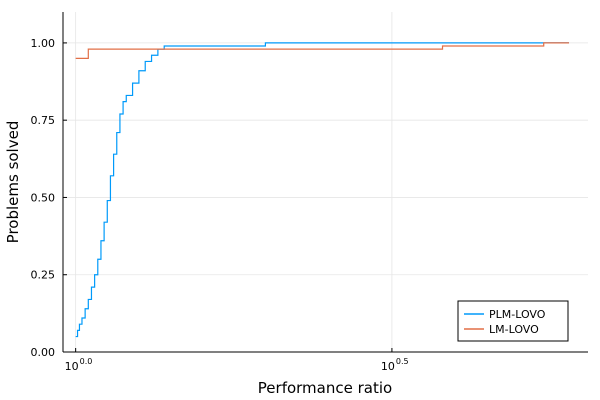 The image size is (600, 400). I want to click on legend: PLM-LOVO LM-LOVO, so click(513, 321).